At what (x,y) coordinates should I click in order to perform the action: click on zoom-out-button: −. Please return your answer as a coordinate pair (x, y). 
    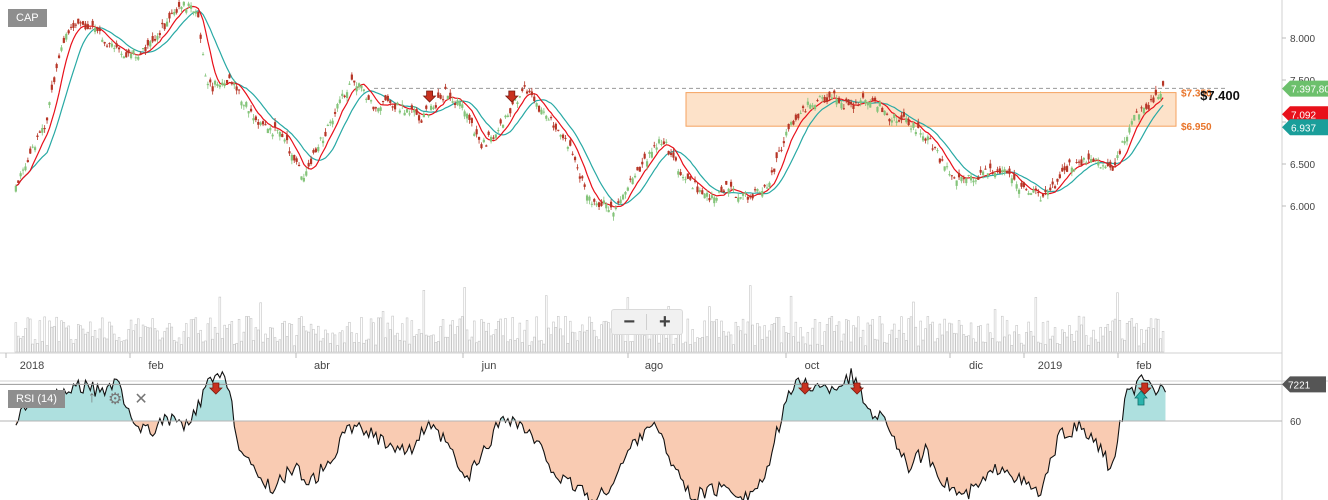
    Looking at the image, I should click on (629, 321).